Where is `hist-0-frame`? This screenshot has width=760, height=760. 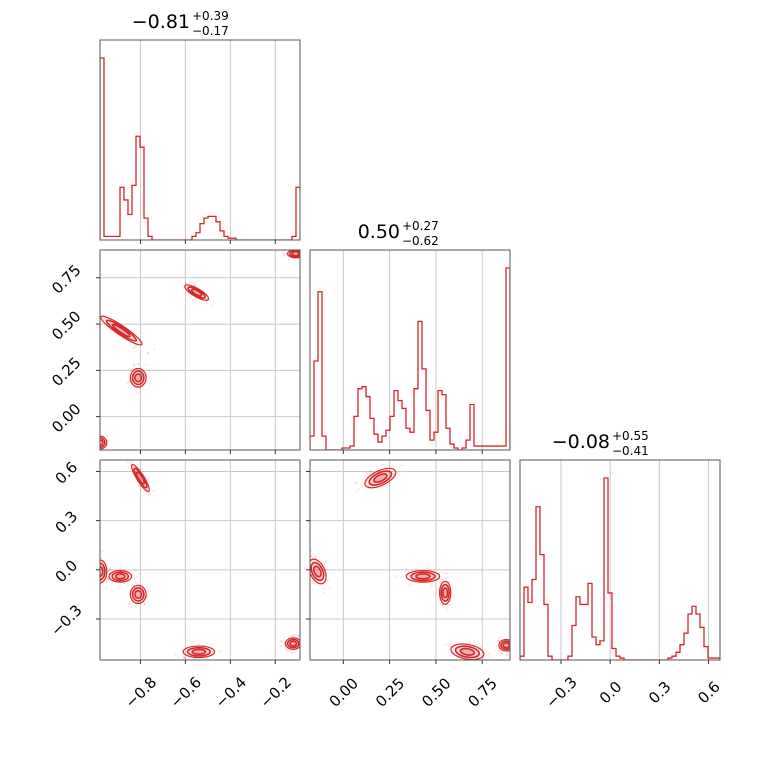 hist-0-frame is located at coordinates (200, 140).